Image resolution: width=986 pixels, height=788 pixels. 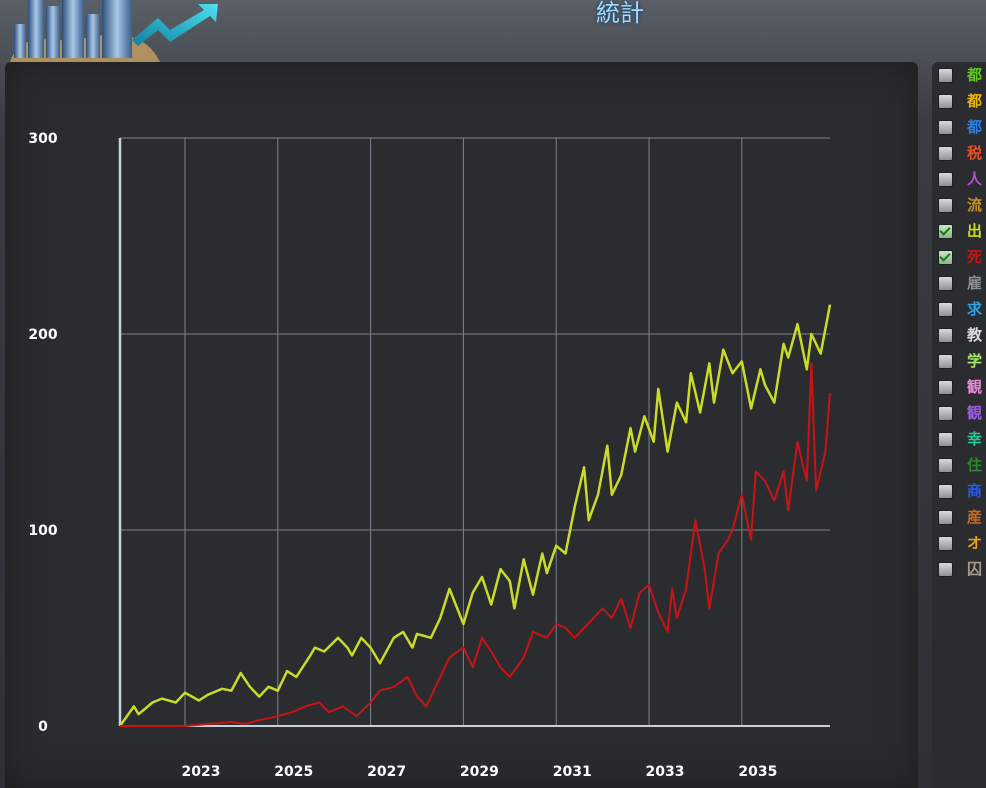 What do you see at coordinates (42, 335) in the screenshot?
I see `y-tick-label: 200` at bounding box center [42, 335].